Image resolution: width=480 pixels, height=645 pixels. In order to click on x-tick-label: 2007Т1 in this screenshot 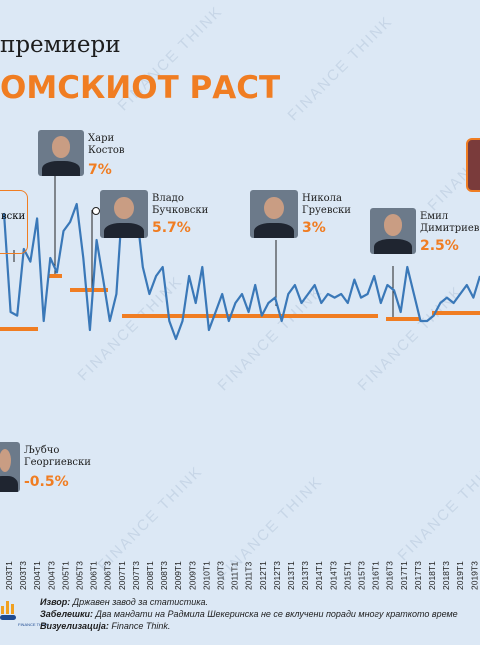, I will do `click(122, 575)`.